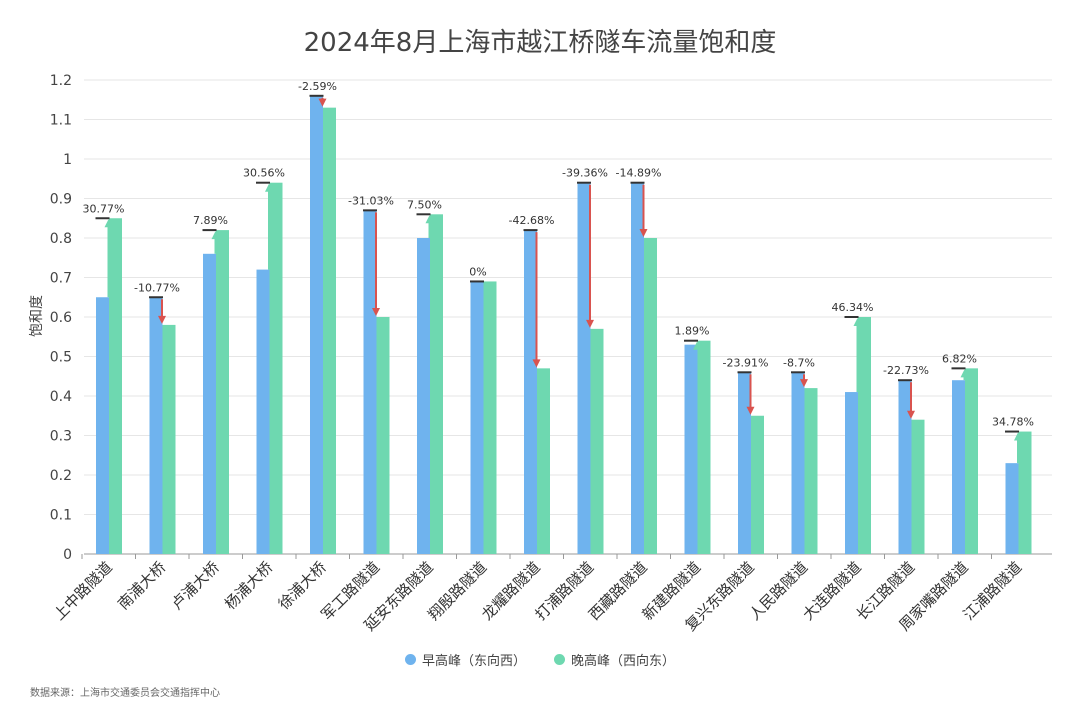 This screenshot has width=1080, height=720. What do you see at coordinates (37, 316) in the screenshot?
I see `y-axis-label: 饱和度` at bounding box center [37, 316].